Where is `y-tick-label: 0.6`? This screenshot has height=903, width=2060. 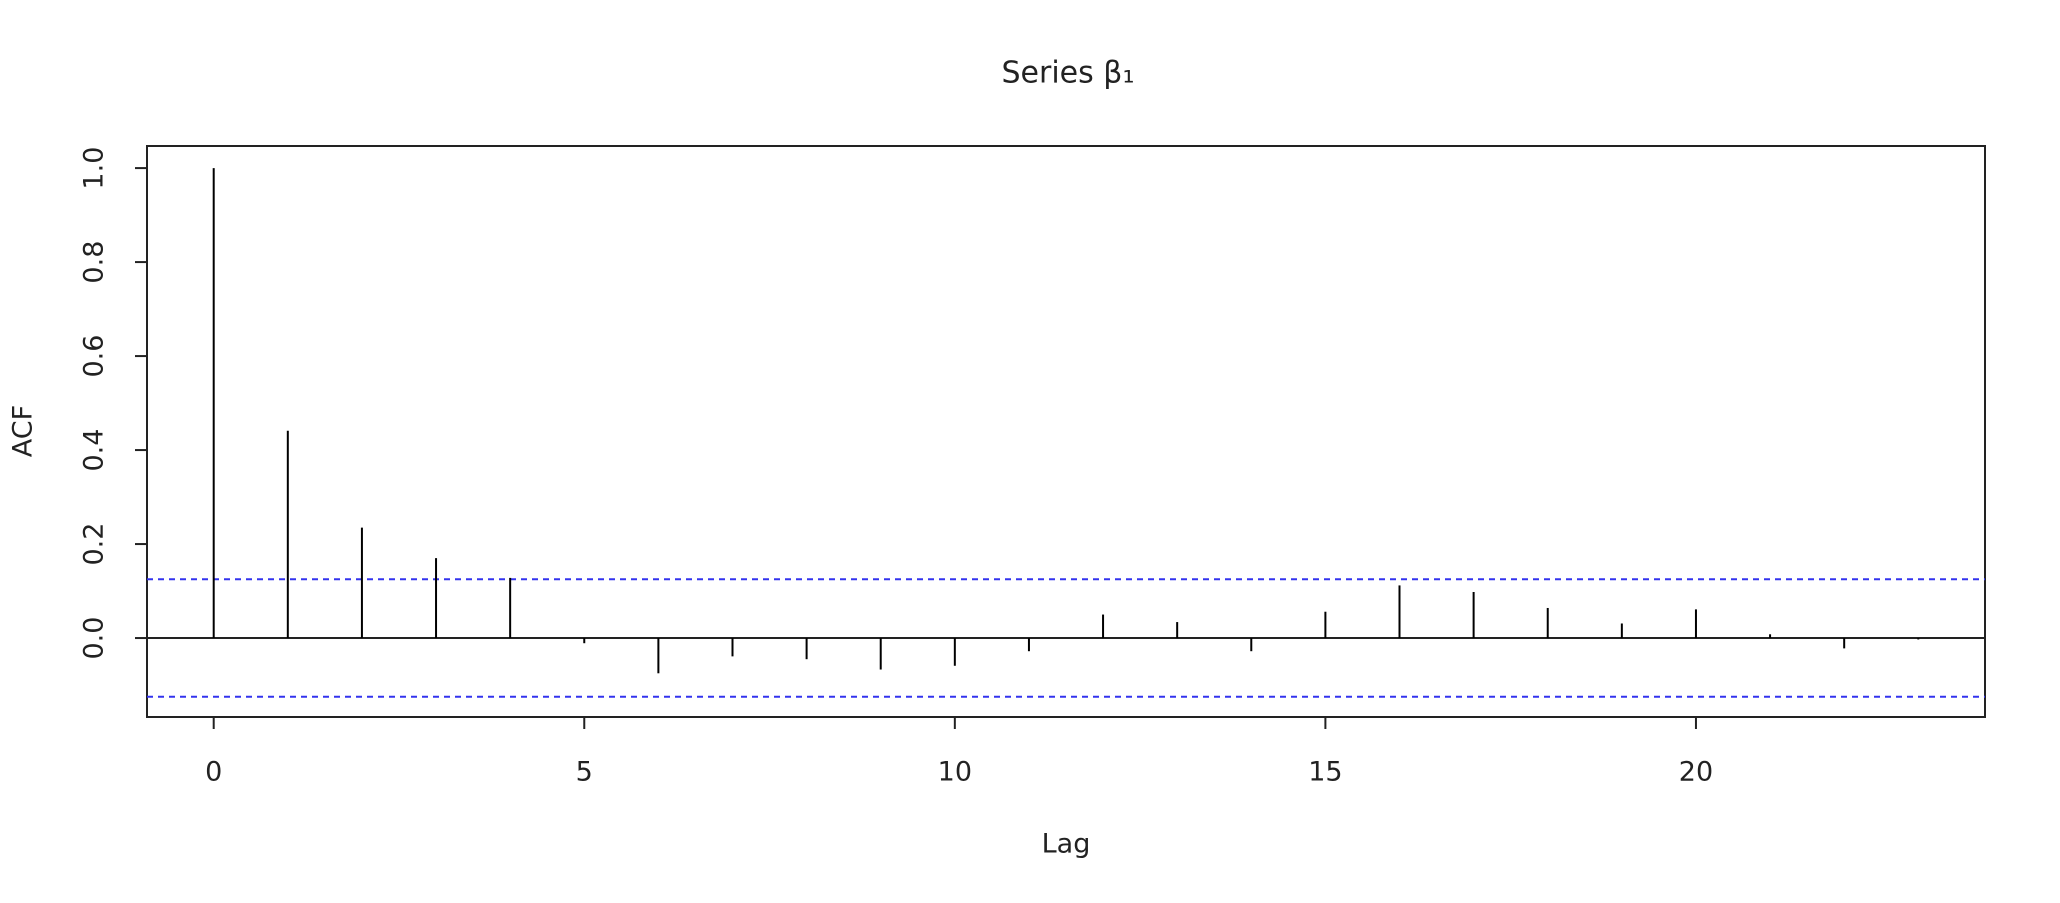 y-tick-label: 0.6 is located at coordinates (94, 356).